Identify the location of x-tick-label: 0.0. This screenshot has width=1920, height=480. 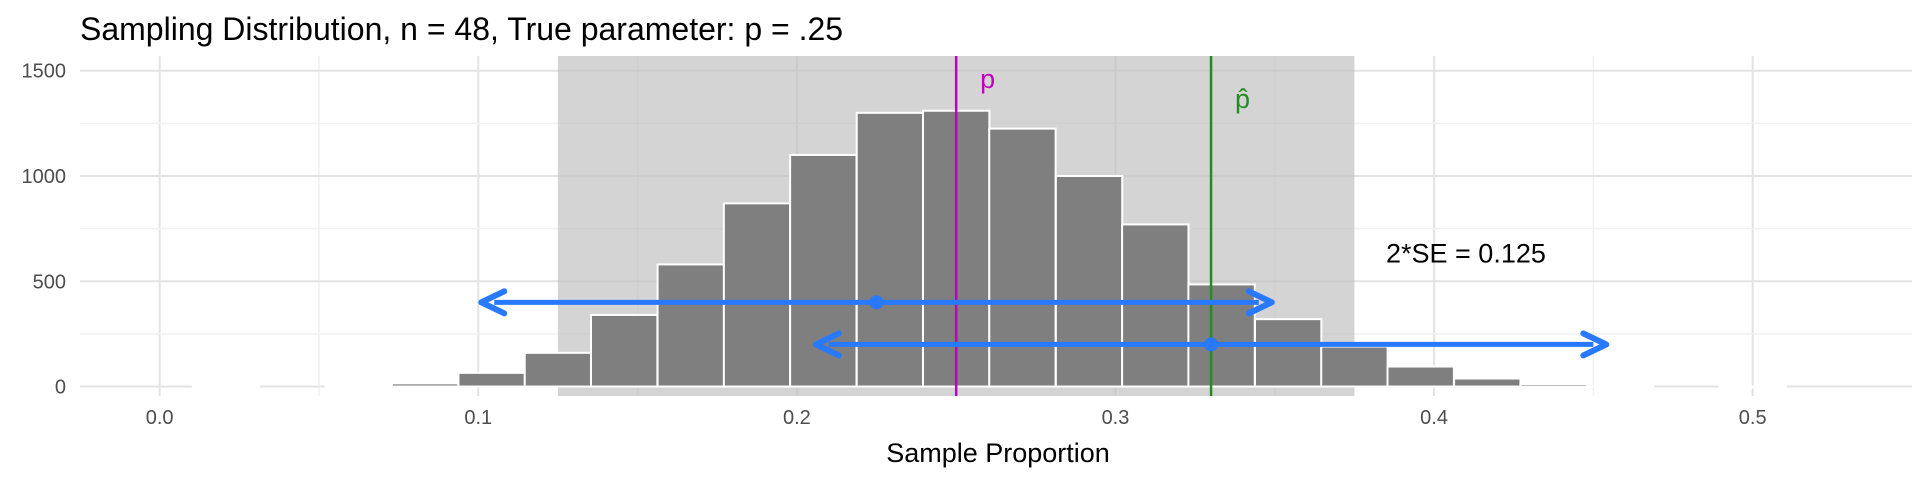
(160, 418).